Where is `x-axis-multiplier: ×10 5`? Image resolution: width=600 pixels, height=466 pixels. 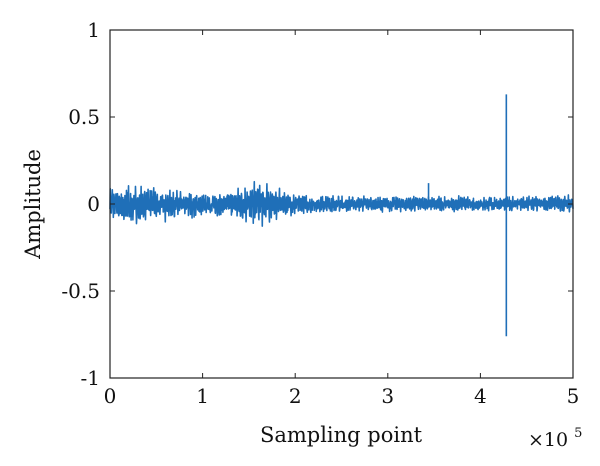 x-axis-multiplier: ×10 5 is located at coordinates (555, 438).